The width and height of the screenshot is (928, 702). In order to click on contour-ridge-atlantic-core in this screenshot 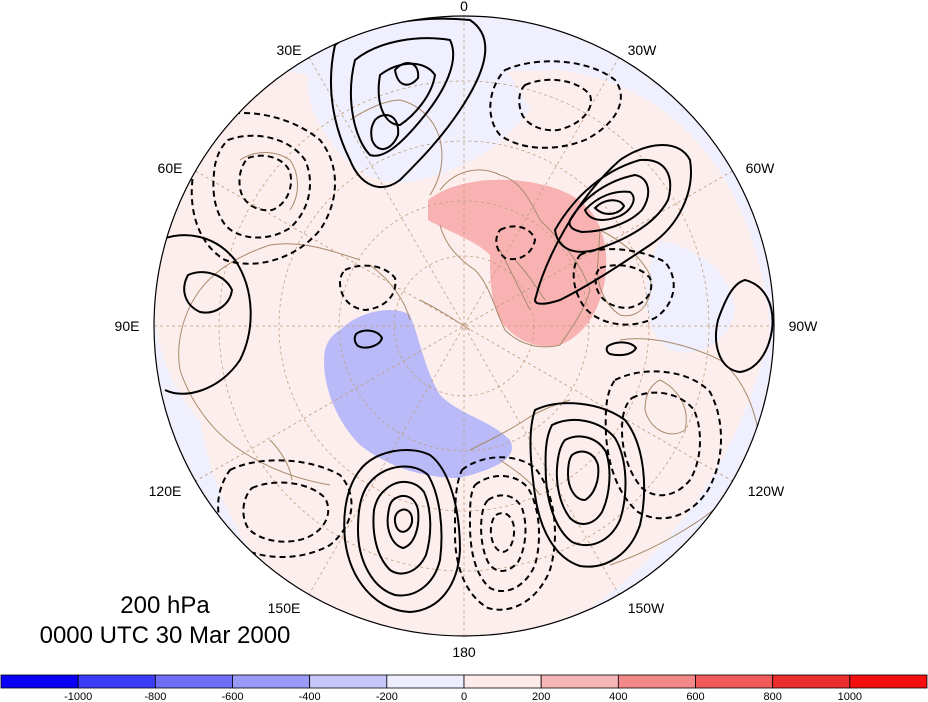, I will do `click(609, 207)`.